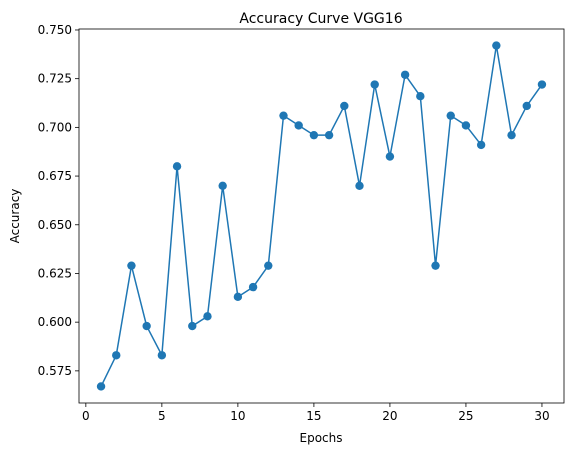  Describe the element at coordinates (55, 371) in the screenshot. I see `y-tick-label: 0.575` at that location.